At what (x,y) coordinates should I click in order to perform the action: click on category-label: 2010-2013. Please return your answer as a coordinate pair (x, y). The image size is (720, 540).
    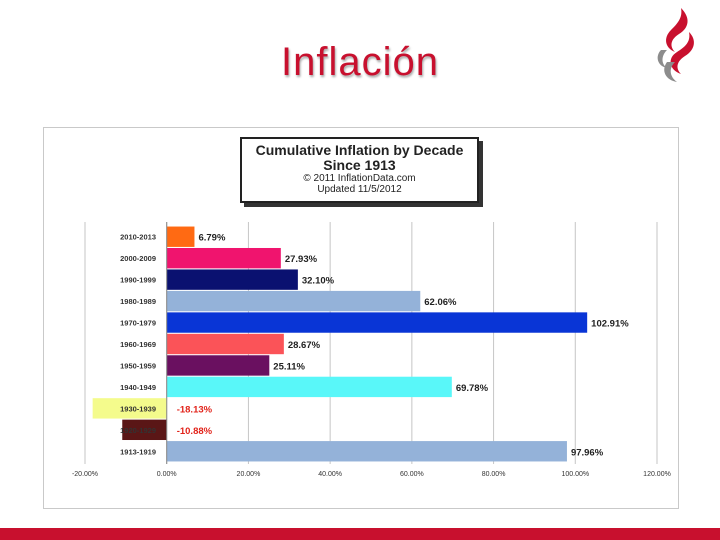
    Looking at the image, I should click on (138, 237).